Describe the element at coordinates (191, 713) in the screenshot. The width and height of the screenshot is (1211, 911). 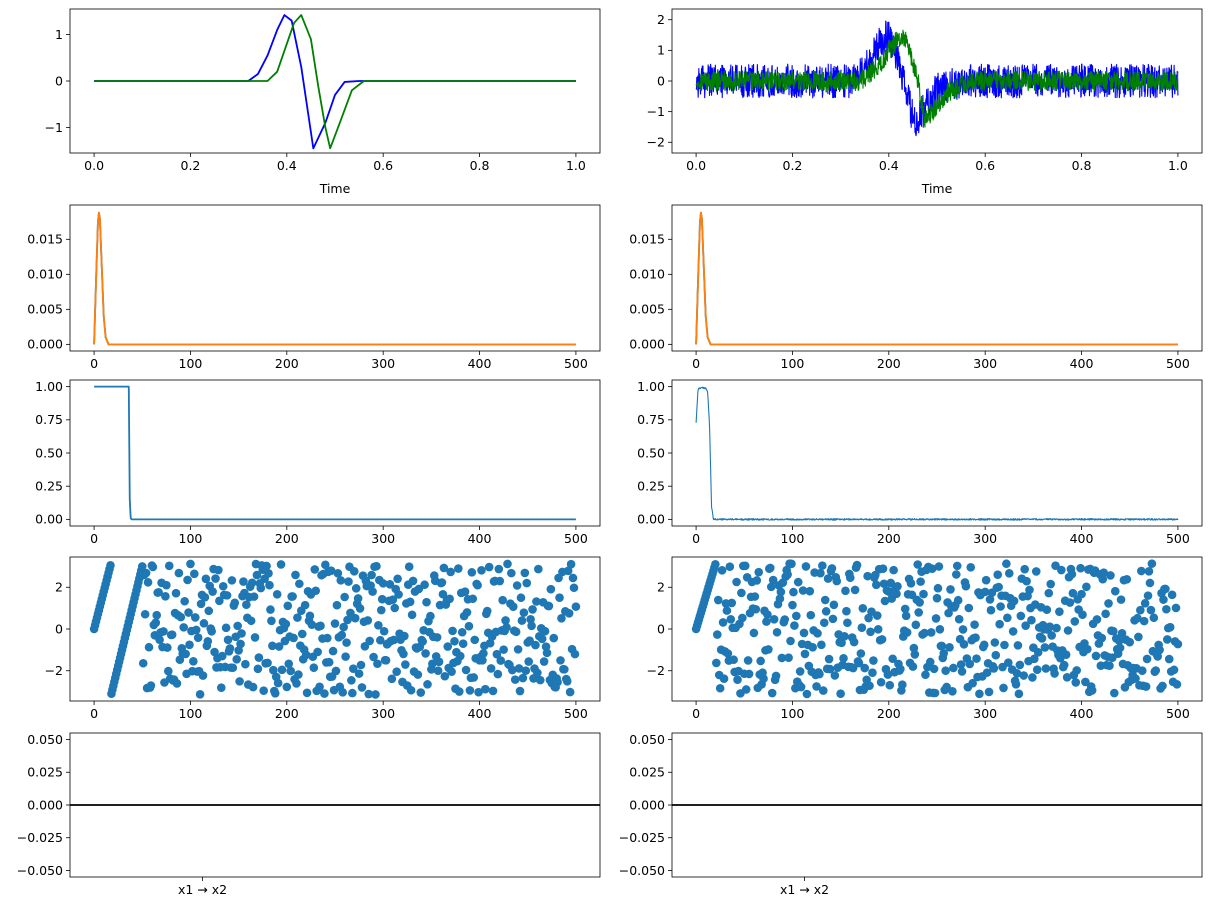
I see `x-tick-label: 100` at that location.